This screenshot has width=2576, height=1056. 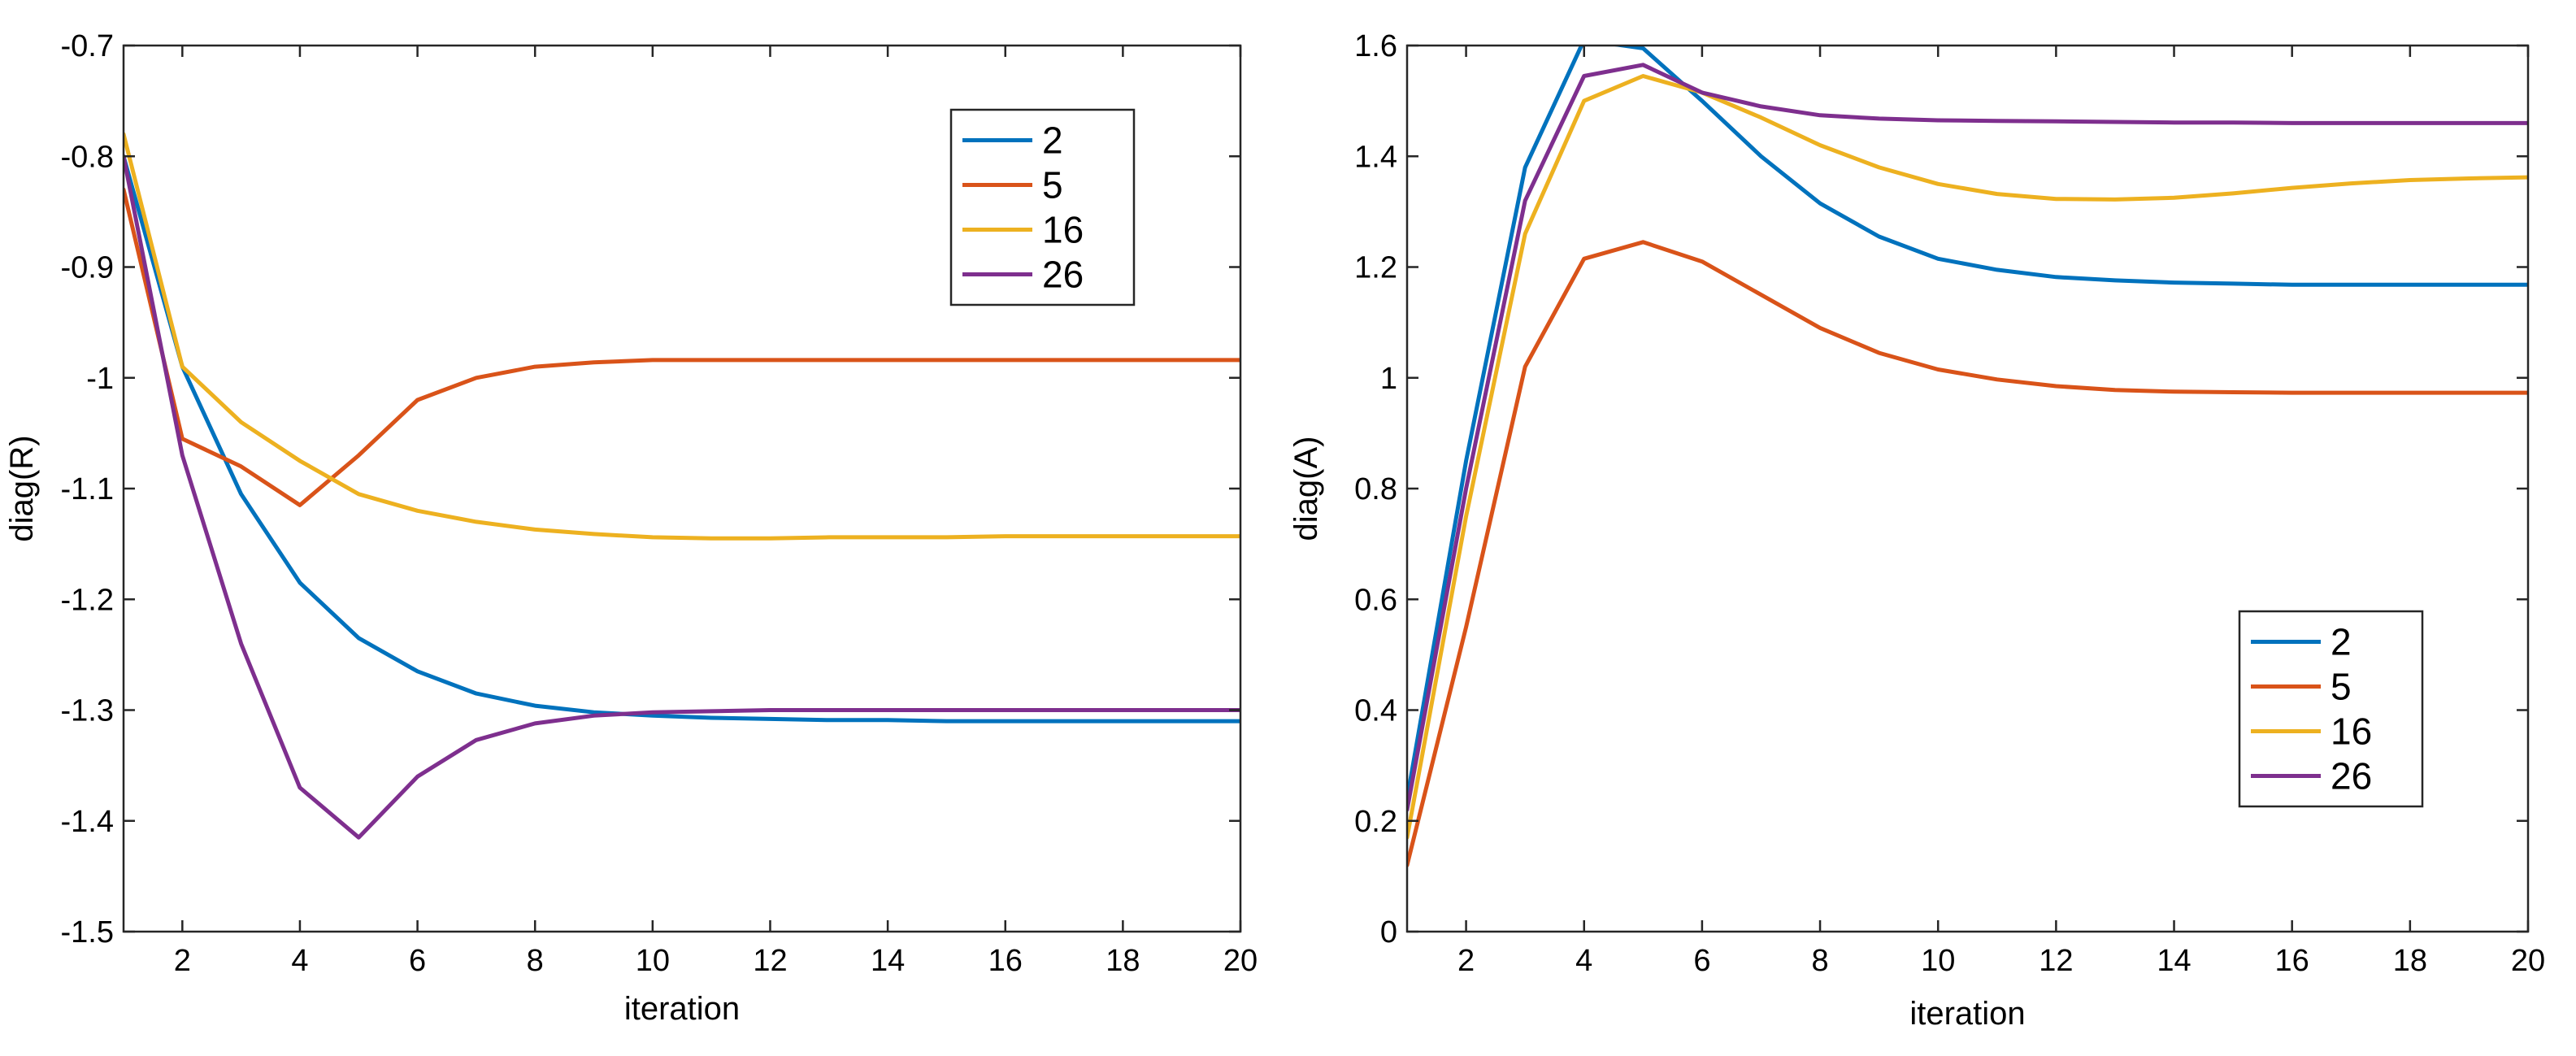 What do you see at coordinates (1967, 1014) in the screenshot?
I see `right-x-axis-label: iteration` at bounding box center [1967, 1014].